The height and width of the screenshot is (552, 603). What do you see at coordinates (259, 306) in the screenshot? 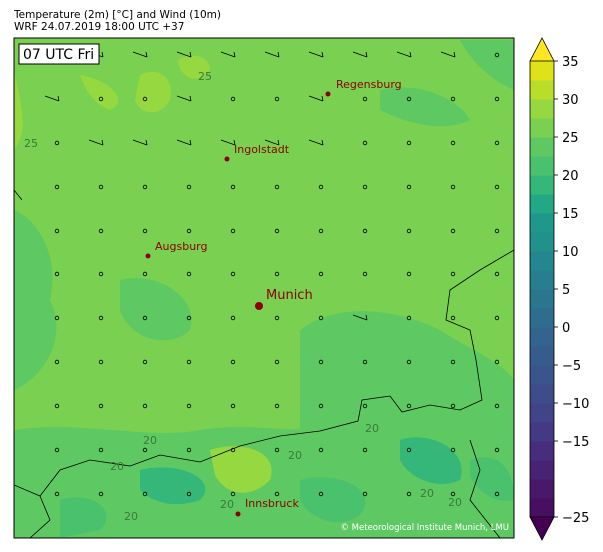
I see `city-marker-munich` at bounding box center [259, 306].